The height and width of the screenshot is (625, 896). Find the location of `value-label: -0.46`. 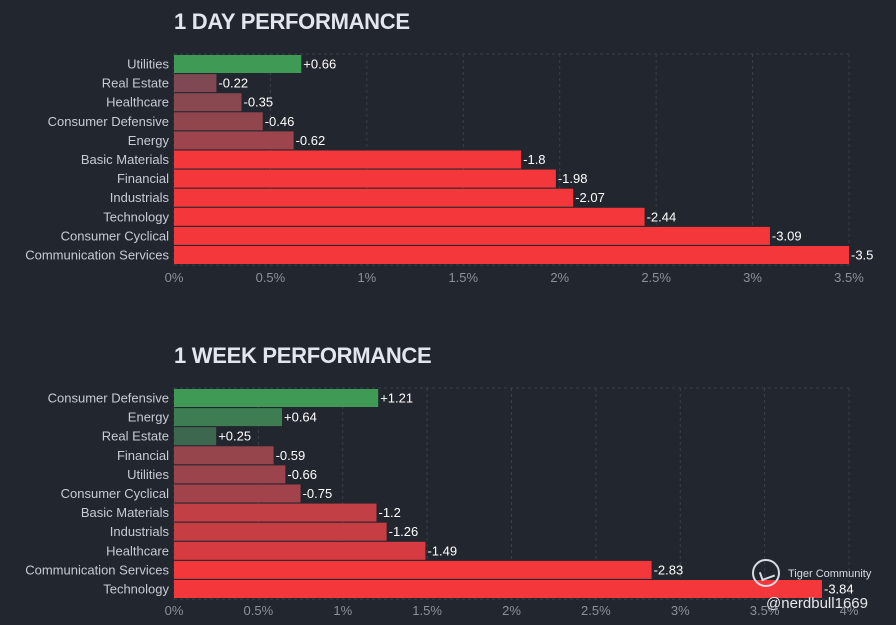

value-label: -0.46 is located at coordinates (280, 121).